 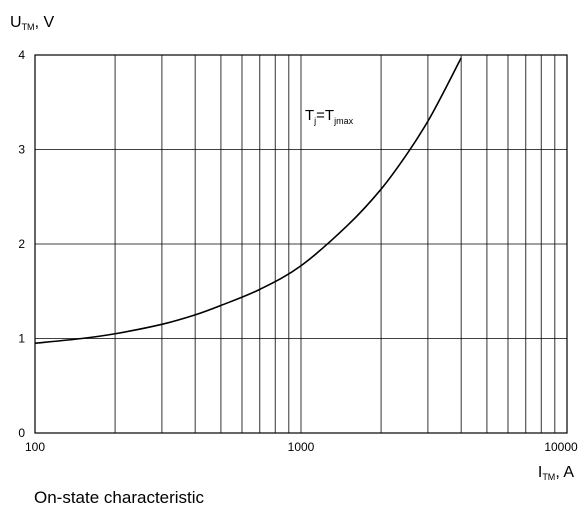 I want to click on x-tick-label: 1000, so click(x=301, y=447).